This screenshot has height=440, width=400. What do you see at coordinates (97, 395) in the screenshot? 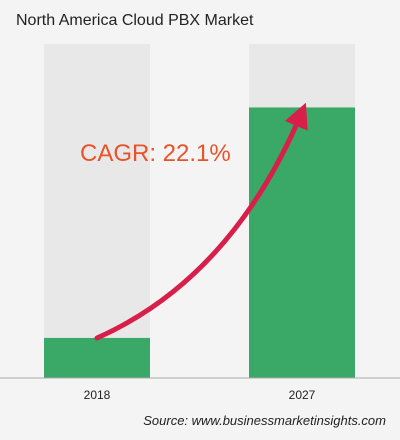
I see `x-tick-label-2018: 2018` at bounding box center [97, 395].